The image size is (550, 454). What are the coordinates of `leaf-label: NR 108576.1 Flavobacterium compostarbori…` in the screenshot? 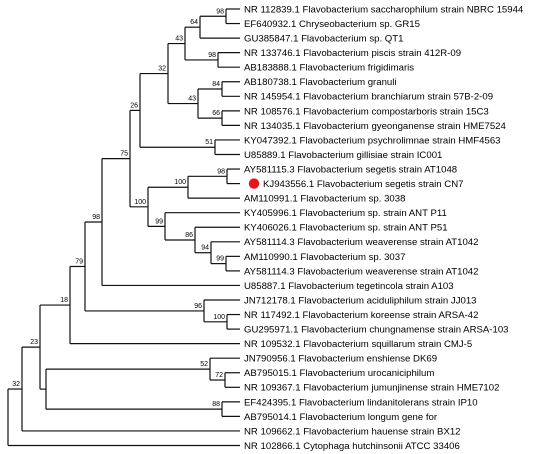 It's located at (366, 111).